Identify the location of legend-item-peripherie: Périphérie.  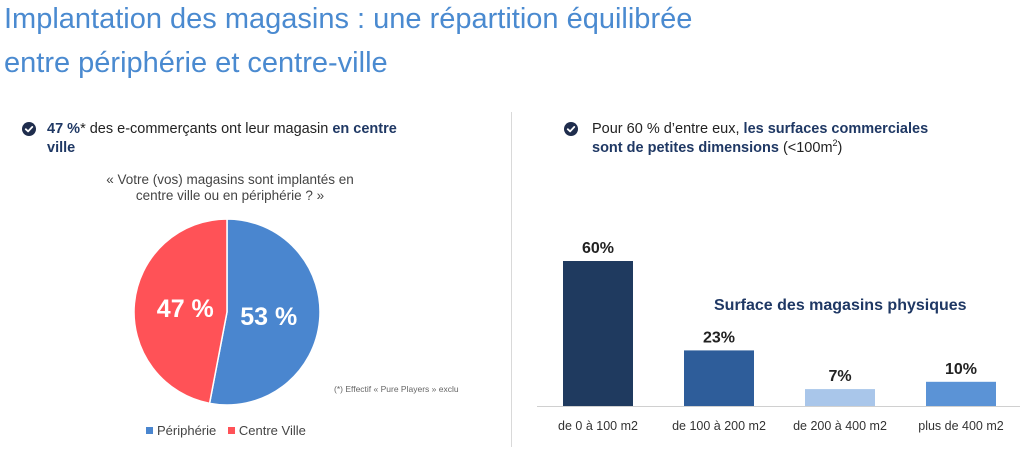
(181, 430).